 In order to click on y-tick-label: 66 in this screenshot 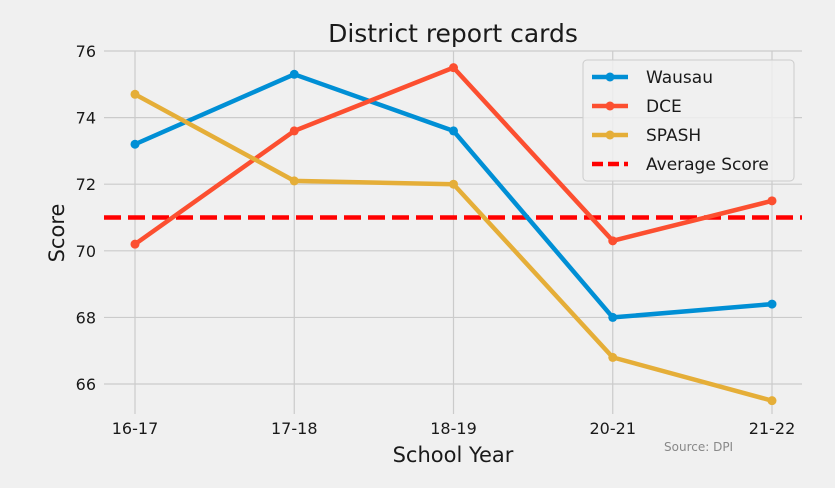, I will do `click(86, 384)`.